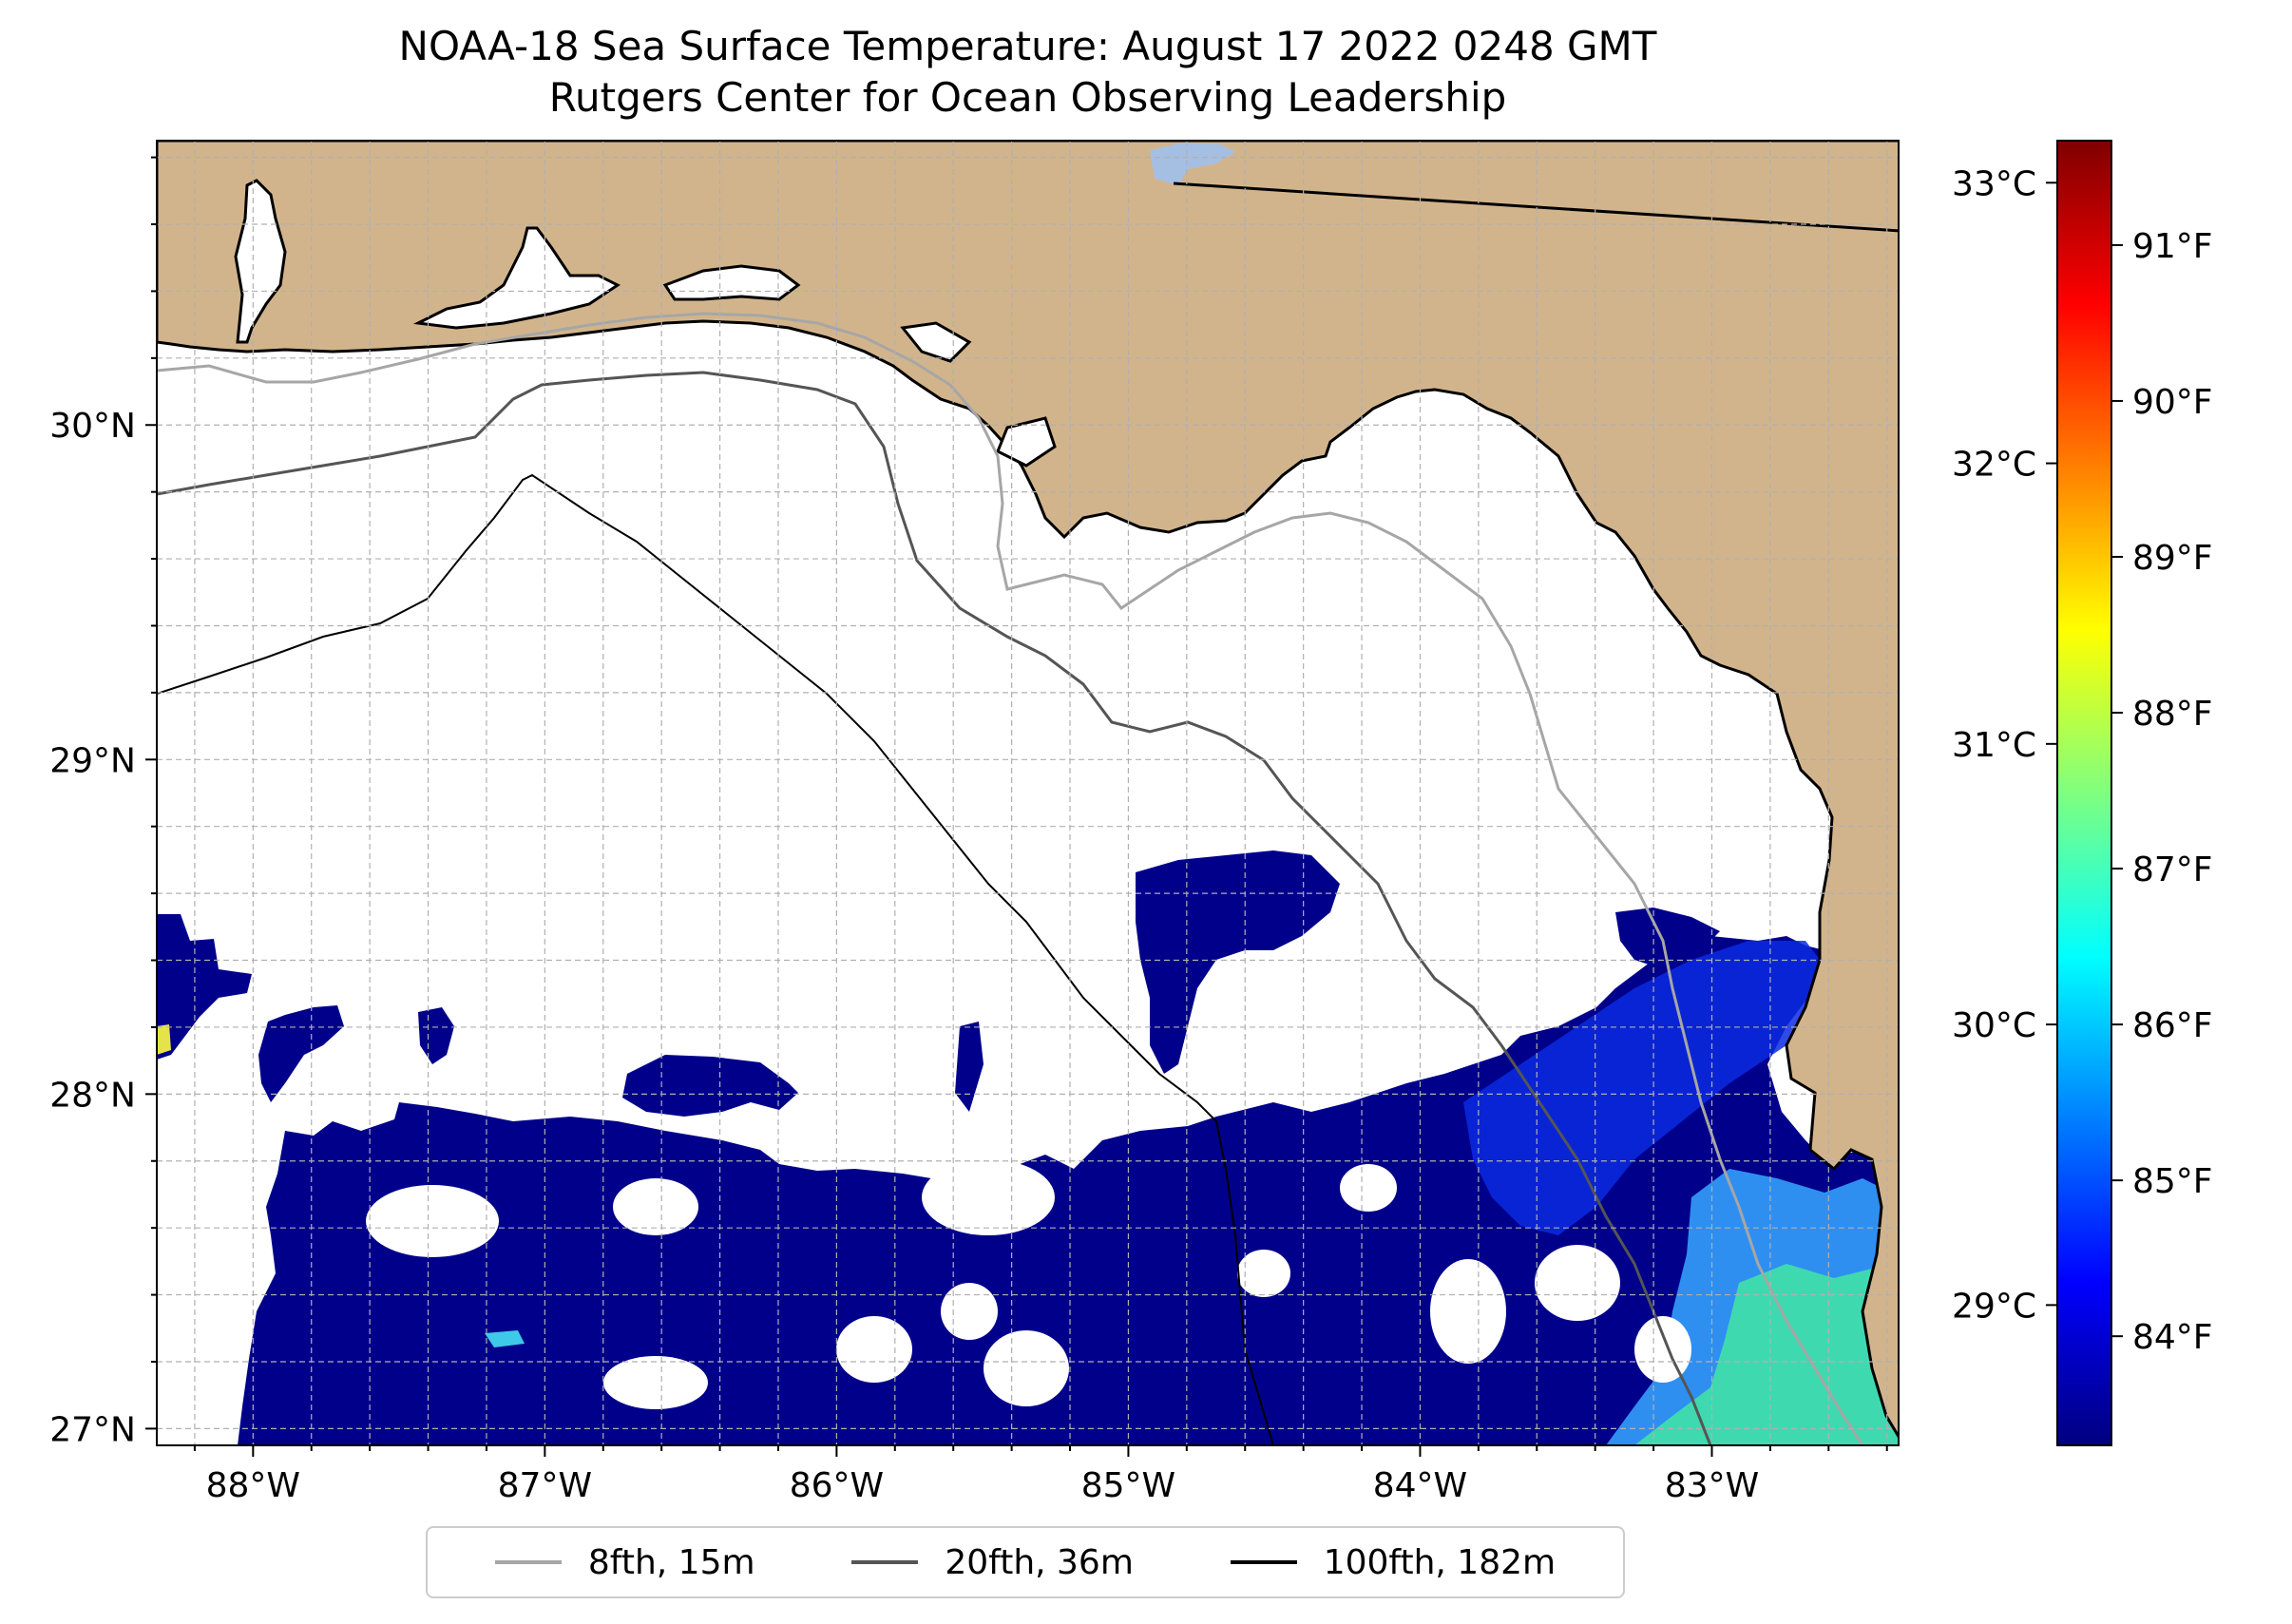  I want to click on lon-tick-label: 85°W, so click(1128, 1485).